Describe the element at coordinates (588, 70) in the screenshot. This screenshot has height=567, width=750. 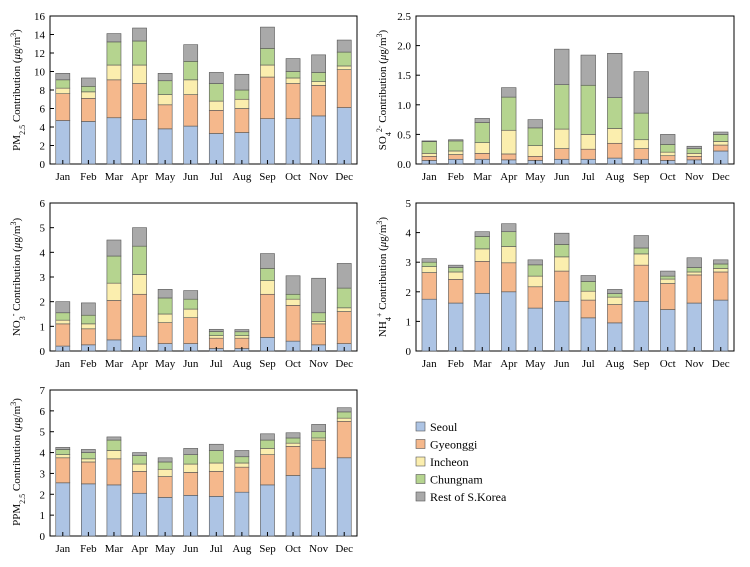
I see `so4-bar-jul-rest-of-s-korea` at that location.